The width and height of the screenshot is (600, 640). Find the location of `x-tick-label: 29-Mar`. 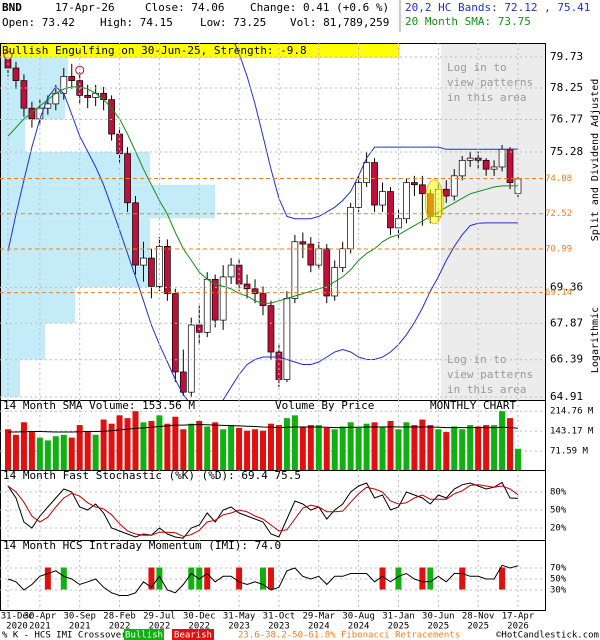

x-tick-label: 29-Mar is located at coordinates (319, 617).